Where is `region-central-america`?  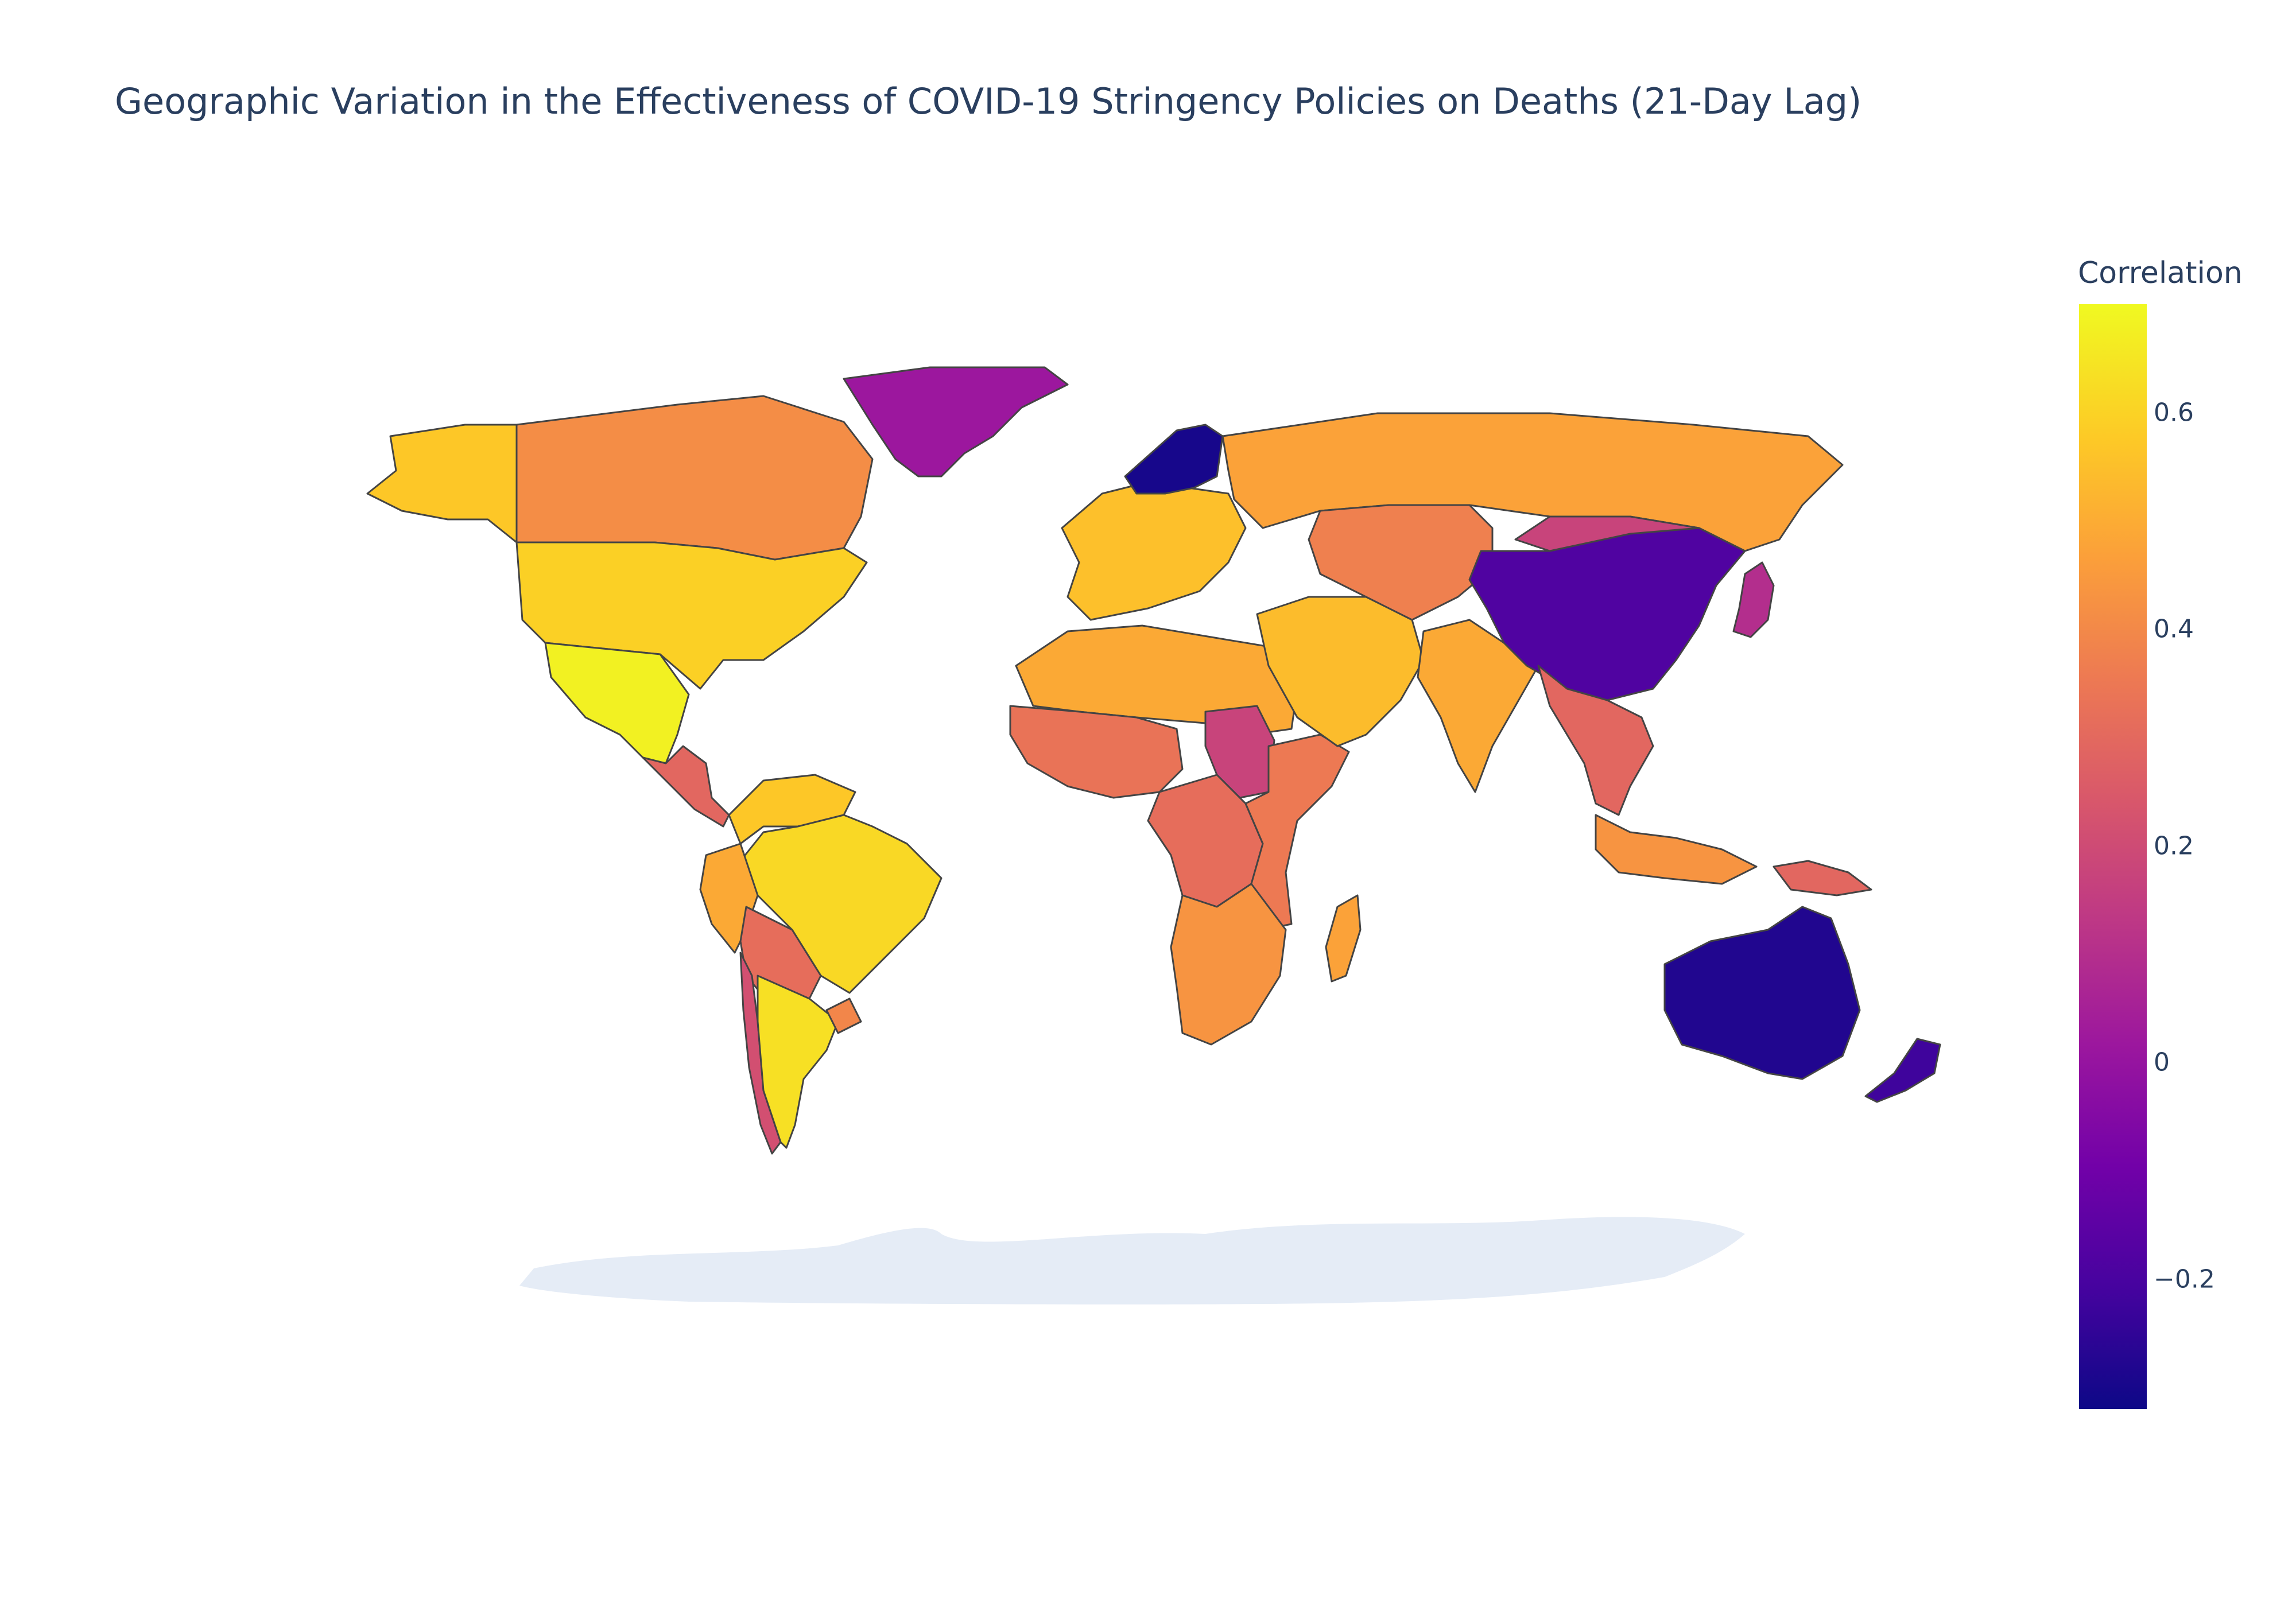
region-central-america is located at coordinates (686, 787).